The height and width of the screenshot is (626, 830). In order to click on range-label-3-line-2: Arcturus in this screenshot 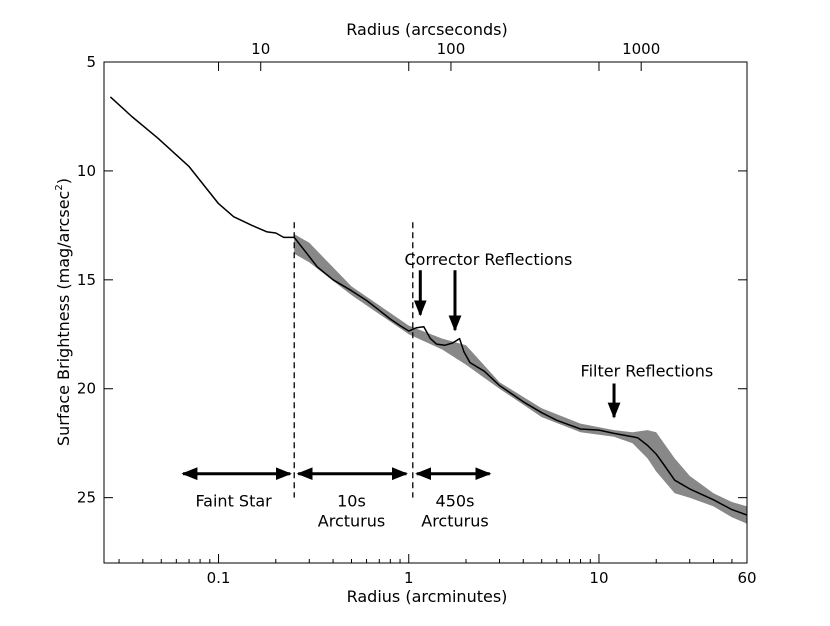, I will do `click(454, 521)`.